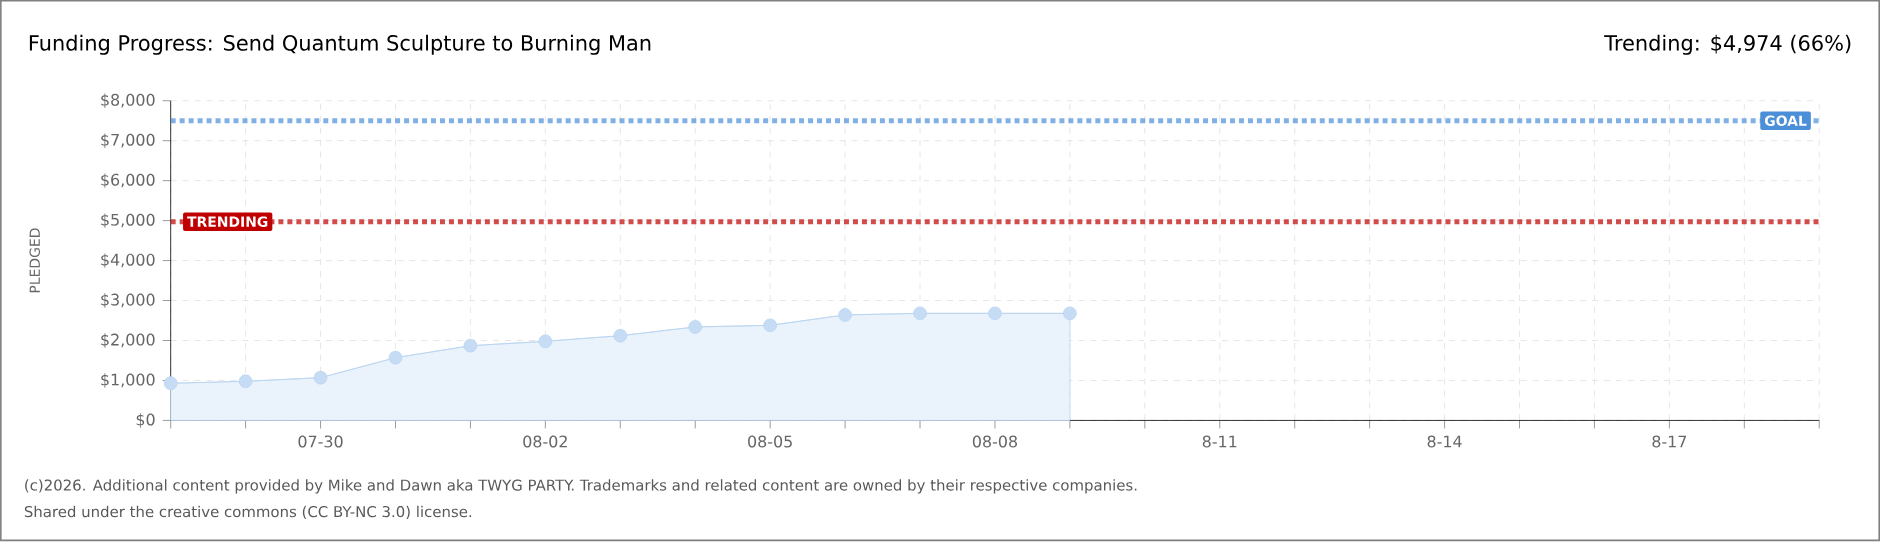  I want to click on chart-subtitle: Trending: $4,974 (66%), so click(1727, 45).